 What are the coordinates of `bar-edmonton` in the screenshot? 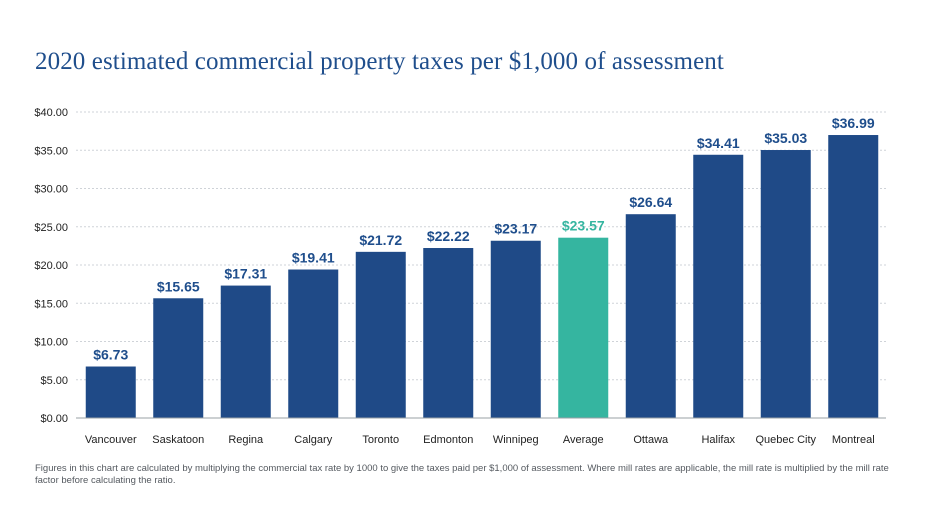 It's located at (448, 333).